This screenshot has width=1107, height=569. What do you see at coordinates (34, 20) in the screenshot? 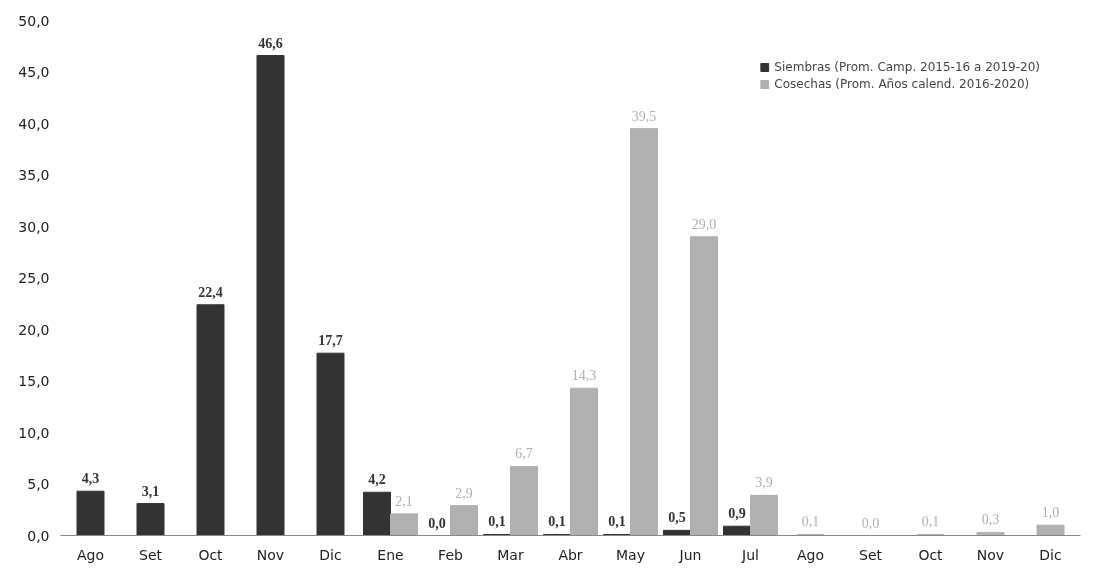
I see `y-tick-label: 50,0` at bounding box center [34, 20].